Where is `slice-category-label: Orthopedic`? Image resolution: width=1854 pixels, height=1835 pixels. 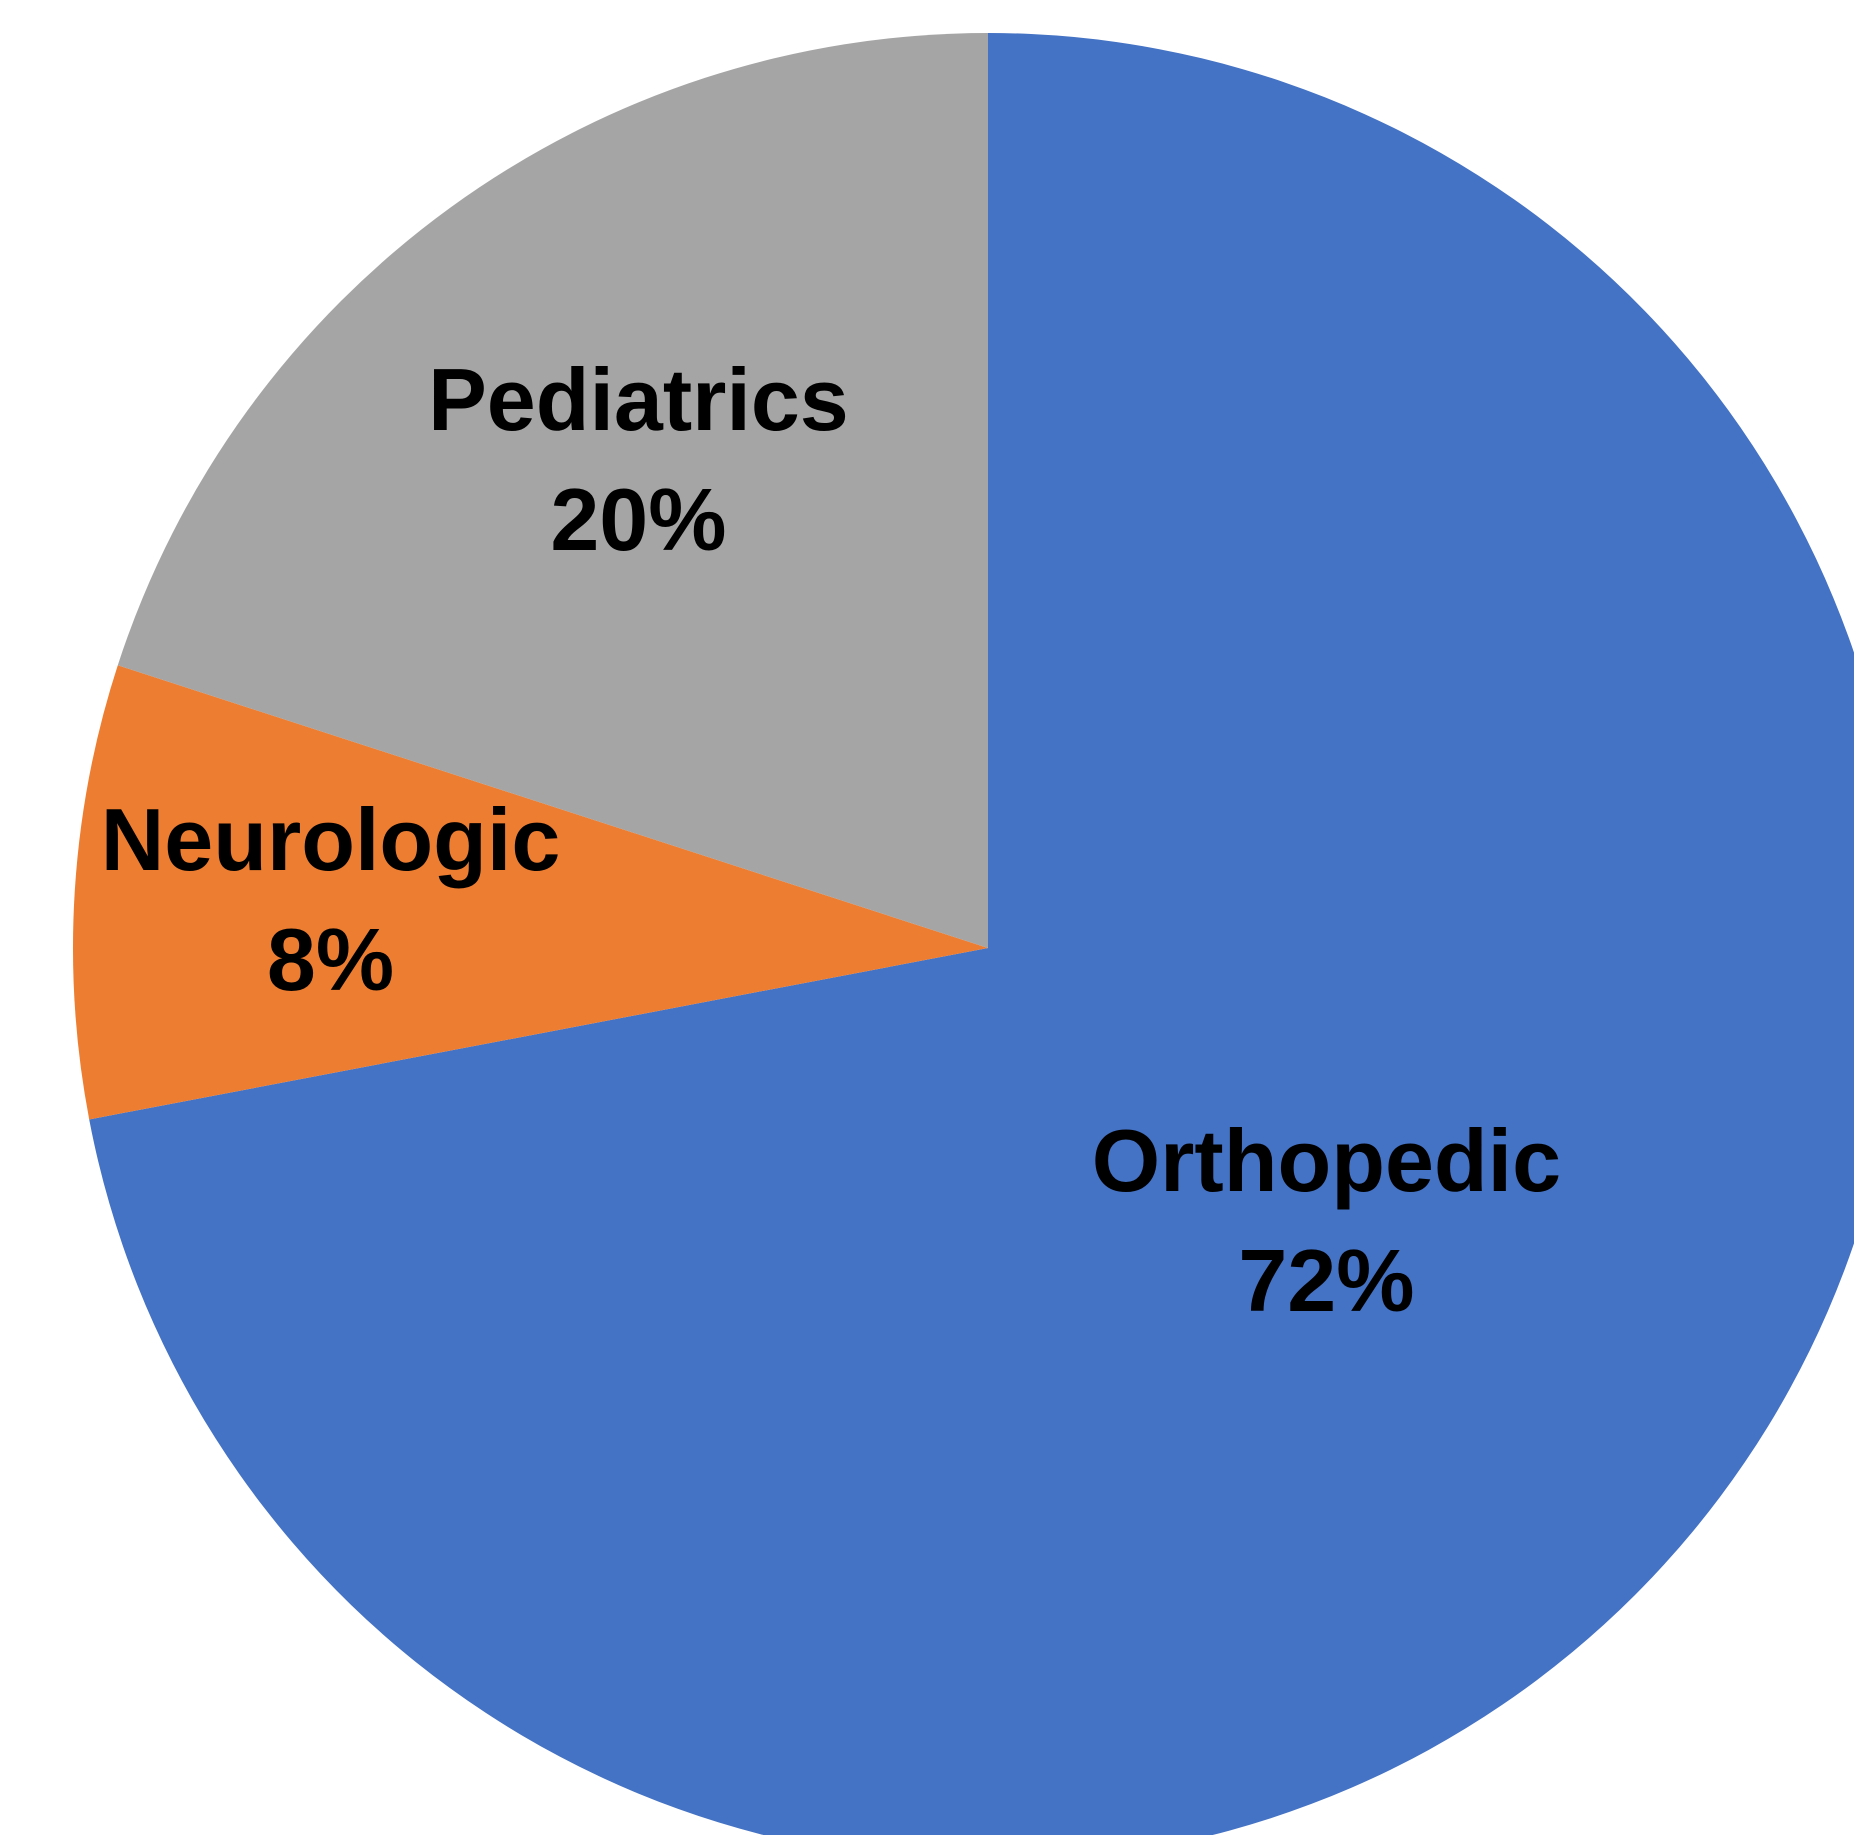 slice-category-label: Orthopedic is located at coordinates (1326, 1160).